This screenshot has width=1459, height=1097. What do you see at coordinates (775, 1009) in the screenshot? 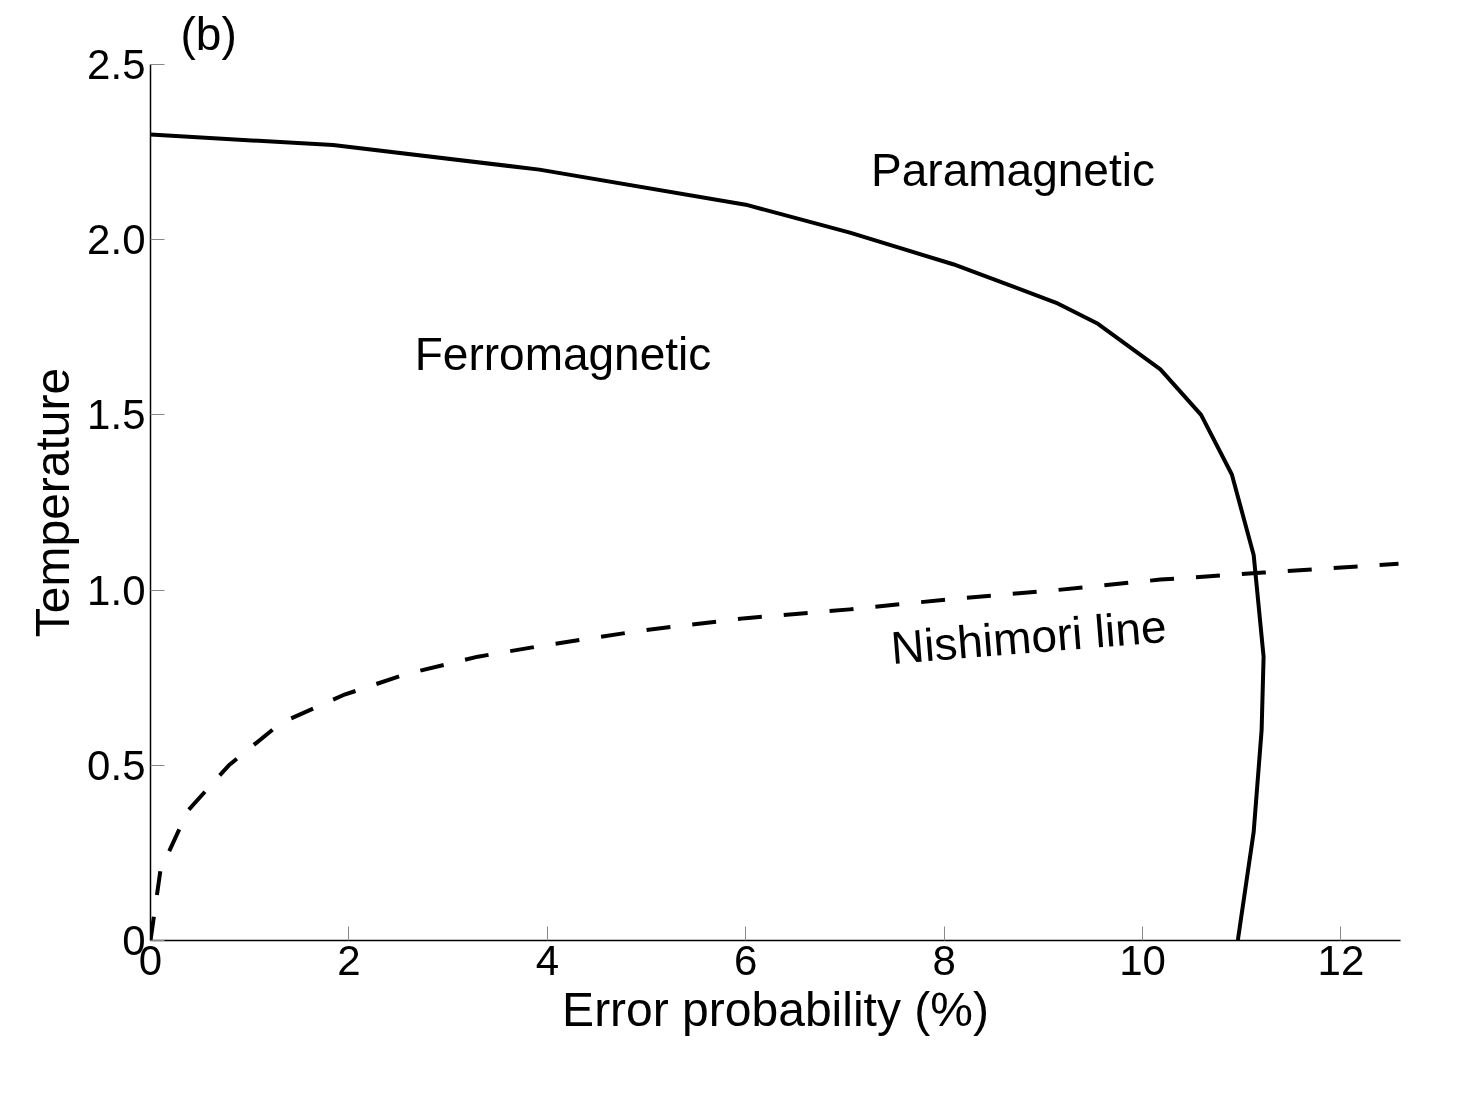
I see `x-axis-title: Error probability (%)` at bounding box center [775, 1009].